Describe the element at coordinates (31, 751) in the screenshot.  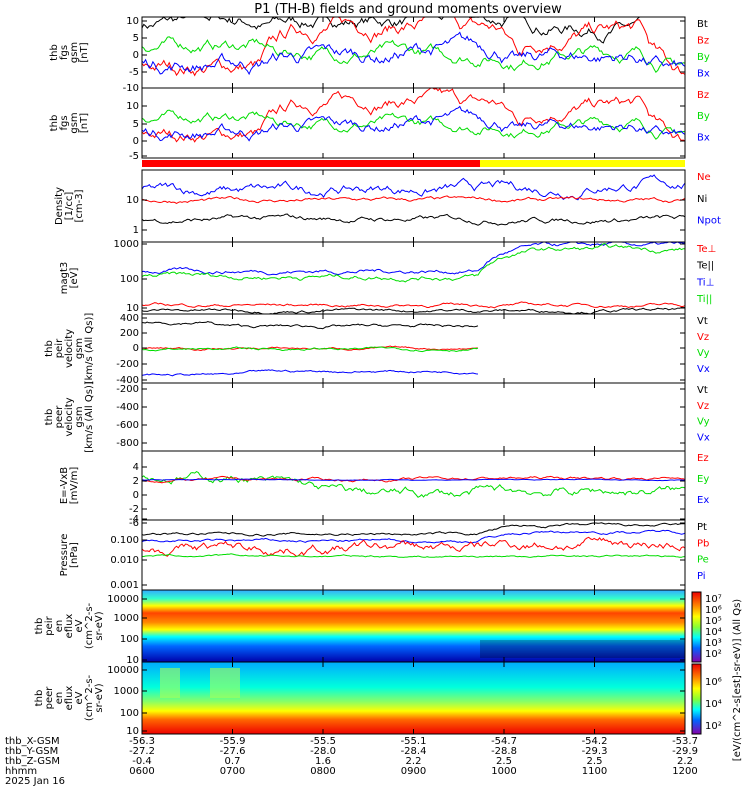
I see `ephemeris-label: thb_Y-GSM` at that location.